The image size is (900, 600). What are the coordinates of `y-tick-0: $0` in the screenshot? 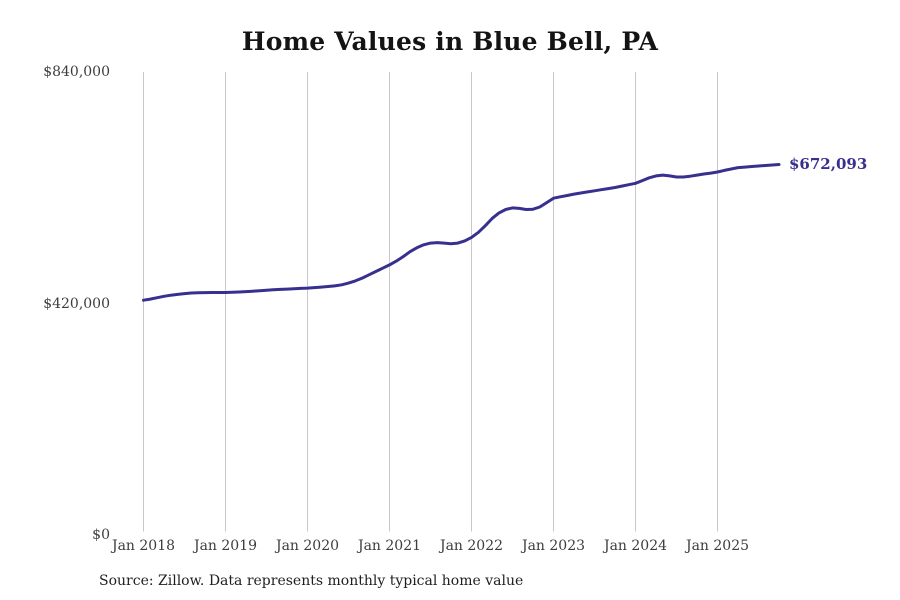 It's located at (101, 535).